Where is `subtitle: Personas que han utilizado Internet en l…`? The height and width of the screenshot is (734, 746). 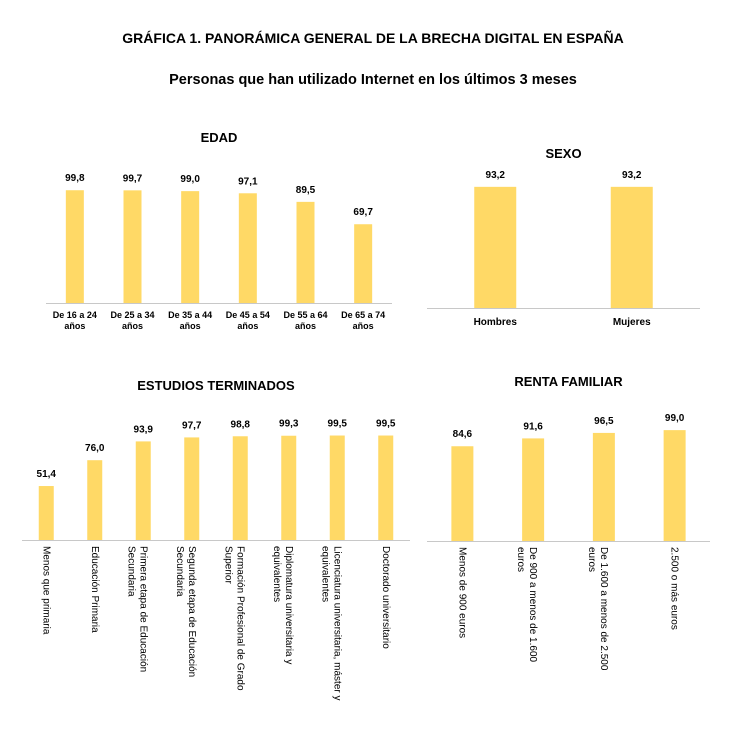 subtitle: Personas que han utilizado Internet en l… is located at coordinates (373, 80).